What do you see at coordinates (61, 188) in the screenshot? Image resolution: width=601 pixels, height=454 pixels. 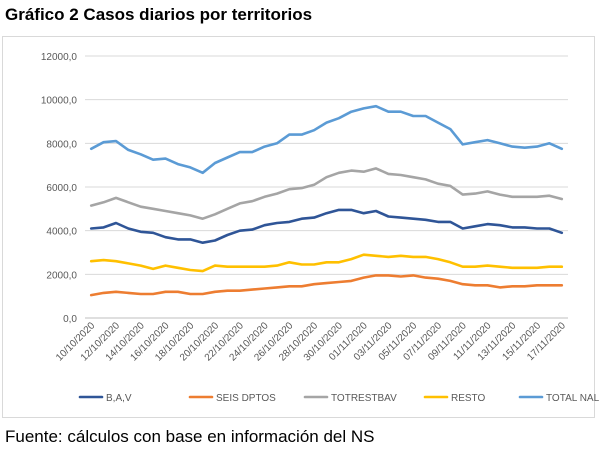 I see `y-tick-label: 6000,0` at bounding box center [61, 188].